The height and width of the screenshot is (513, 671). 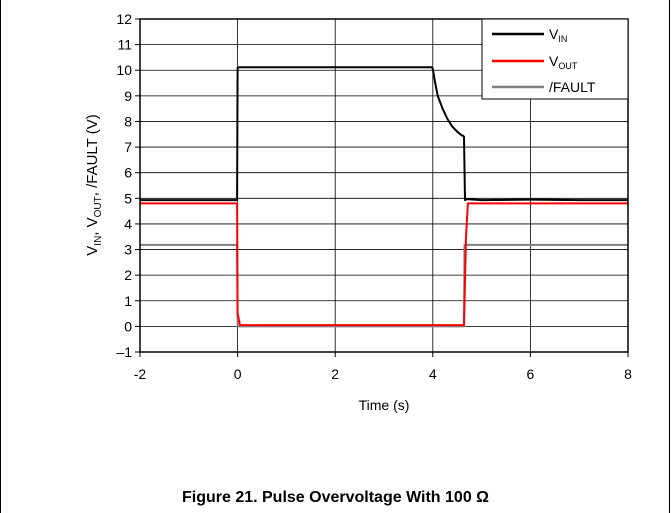 What do you see at coordinates (128, 96) in the screenshot?
I see `y-tick-label: 9` at bounding box center [128, 96].